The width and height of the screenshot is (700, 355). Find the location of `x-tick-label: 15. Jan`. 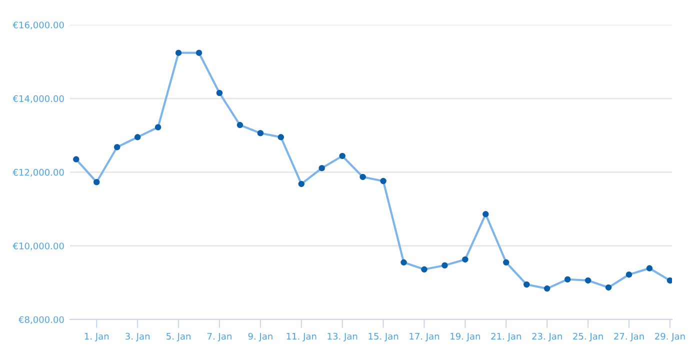

x-tick-label: 15. Jan is located at coordinates (383, 337).